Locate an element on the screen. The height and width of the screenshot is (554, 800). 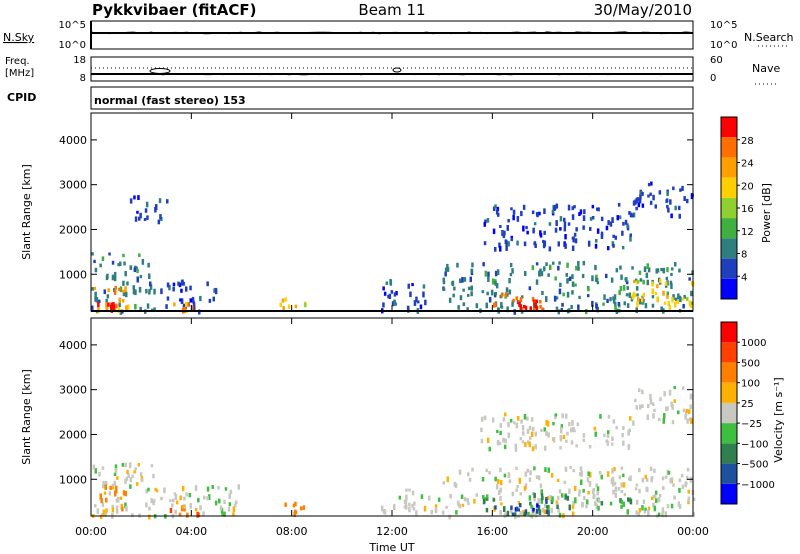
power-colorbar-tick: 8 is located at coordinates (744, 255).